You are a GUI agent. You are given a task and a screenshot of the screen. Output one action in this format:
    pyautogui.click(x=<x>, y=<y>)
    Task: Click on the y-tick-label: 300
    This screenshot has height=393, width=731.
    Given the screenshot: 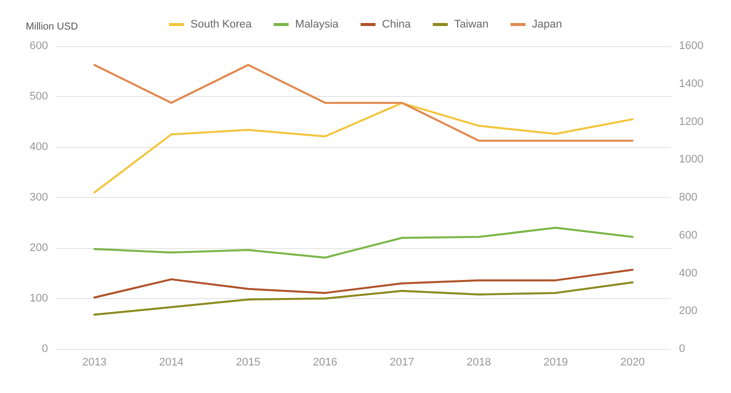 What is the action you would take?
    pyautogui.click(x=39, y=198)
    